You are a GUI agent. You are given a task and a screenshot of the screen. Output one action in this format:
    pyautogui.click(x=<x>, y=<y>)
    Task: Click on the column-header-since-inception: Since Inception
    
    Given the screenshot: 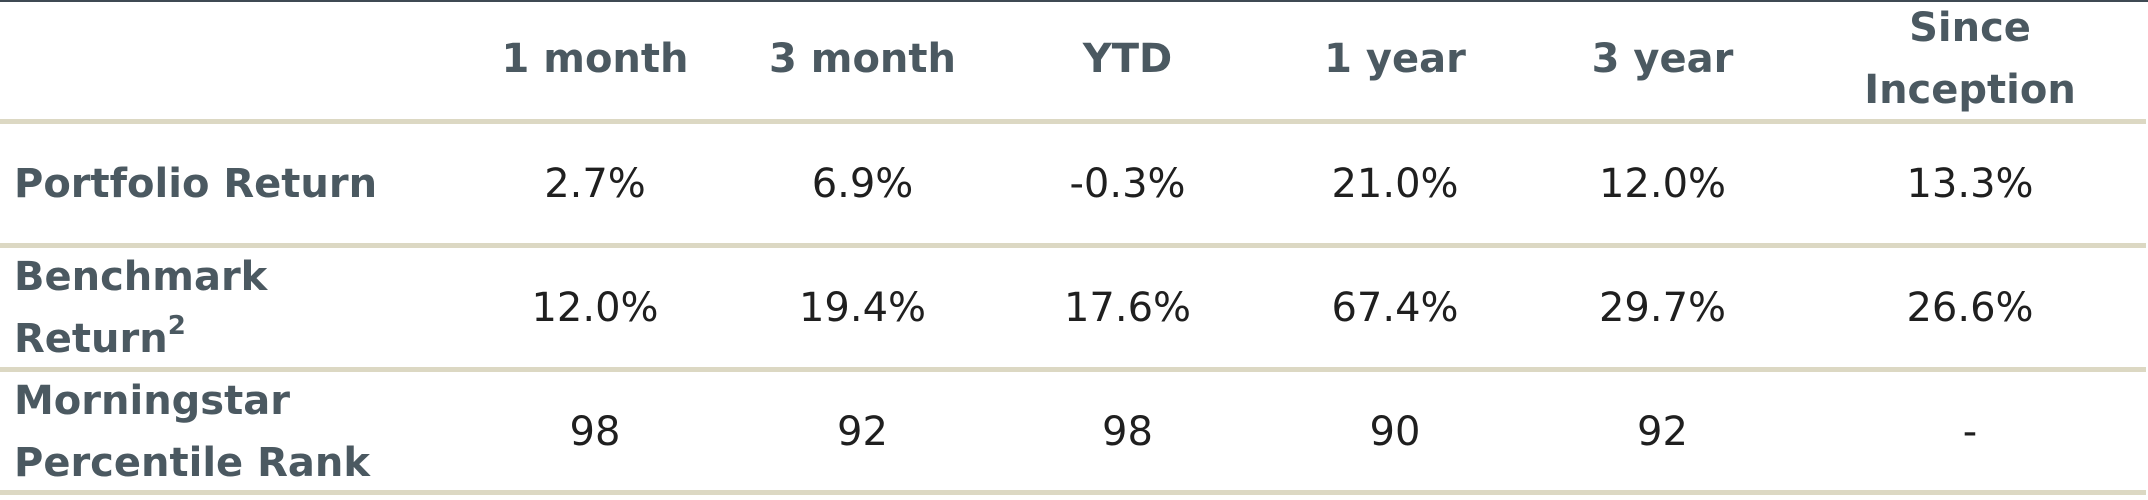 What is the action you would take?
    pyautogui.click(x=1970, y=59)
    